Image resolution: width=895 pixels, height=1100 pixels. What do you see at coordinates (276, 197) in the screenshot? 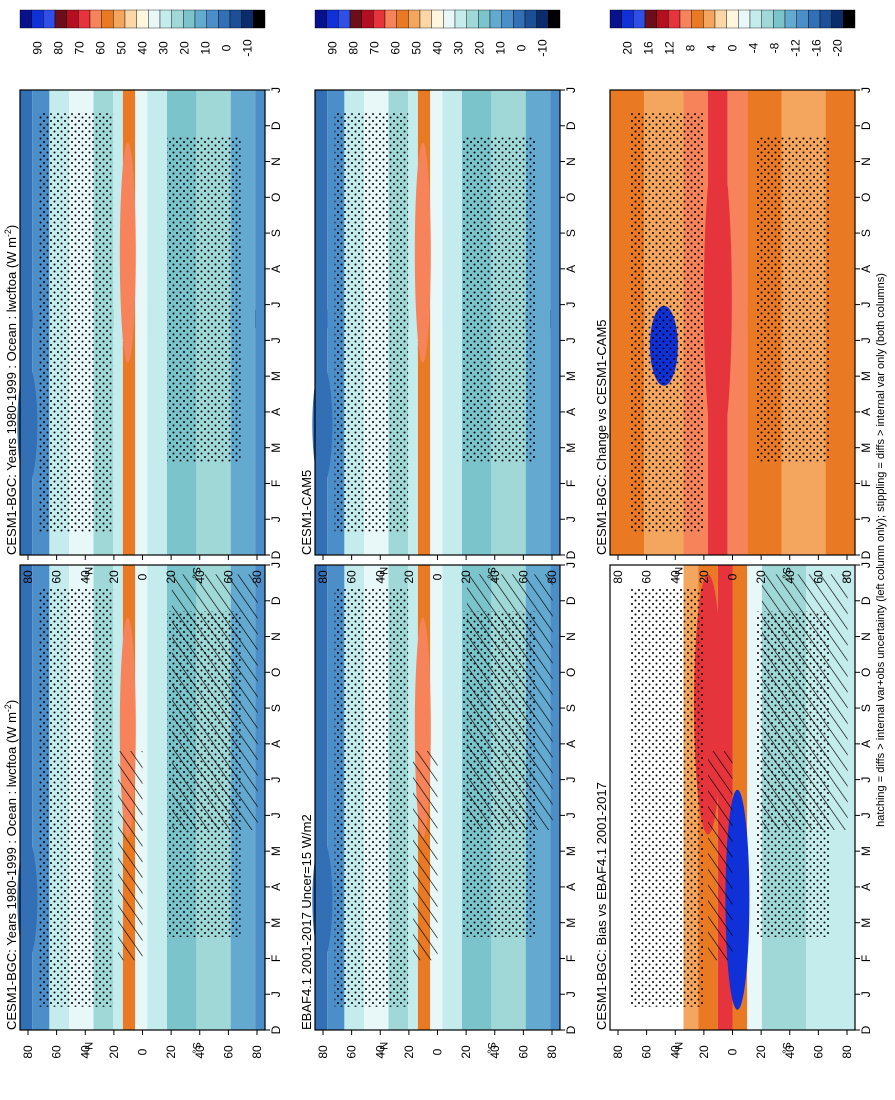
I see `month-label-p2-10: O` at bounding box center [276, 197].